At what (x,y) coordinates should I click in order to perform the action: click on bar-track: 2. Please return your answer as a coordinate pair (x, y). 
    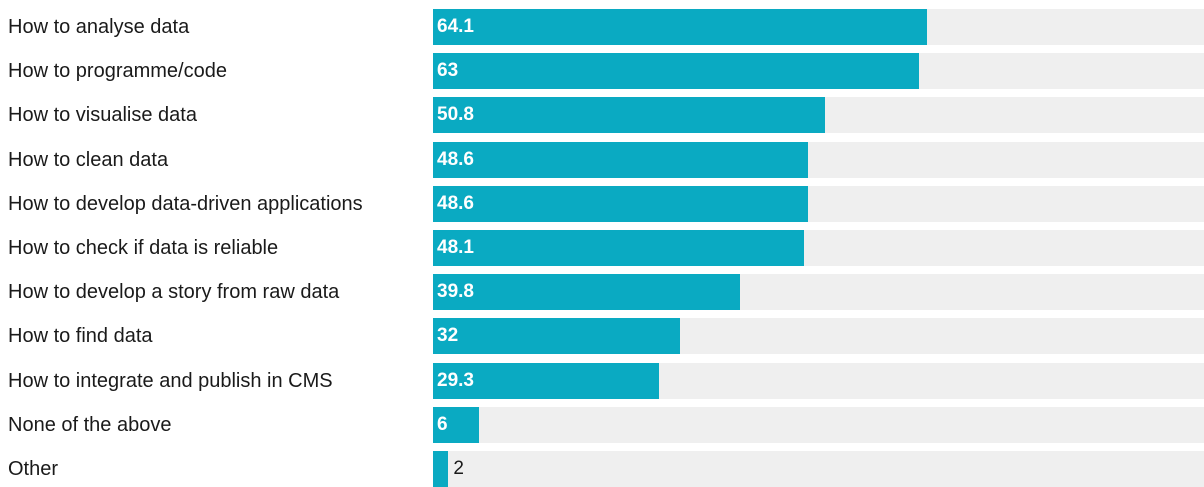
    Looking at the image, I should click on (818, 469).